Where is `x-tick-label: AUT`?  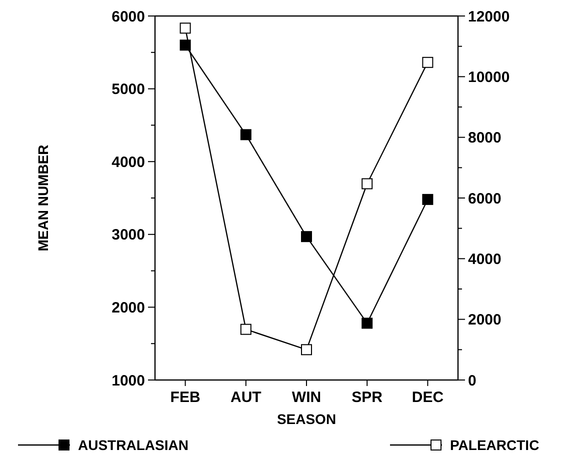 x-tick-label: AUT is located at coordinates (246, 397).